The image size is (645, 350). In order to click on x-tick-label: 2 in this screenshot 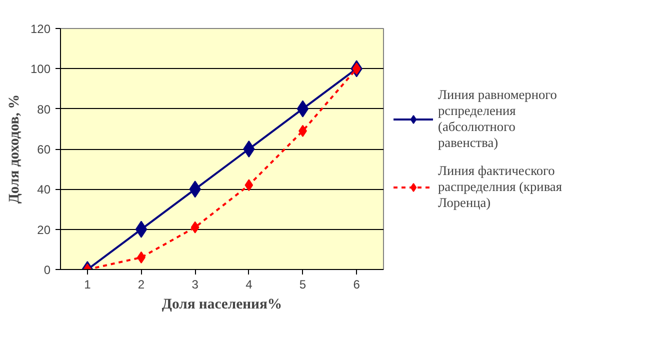, I will do `click(141, 285)`.